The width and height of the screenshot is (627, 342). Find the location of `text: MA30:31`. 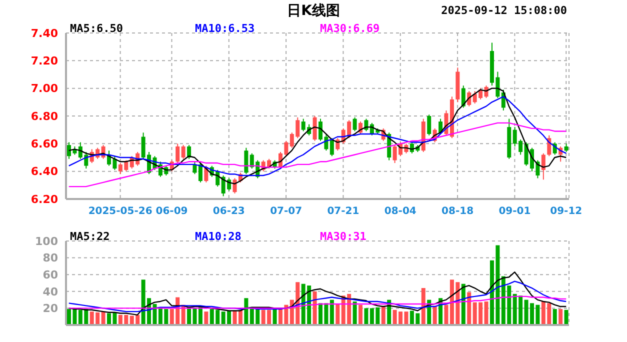

text: MA30:31 is located at coordinates (344, 236).